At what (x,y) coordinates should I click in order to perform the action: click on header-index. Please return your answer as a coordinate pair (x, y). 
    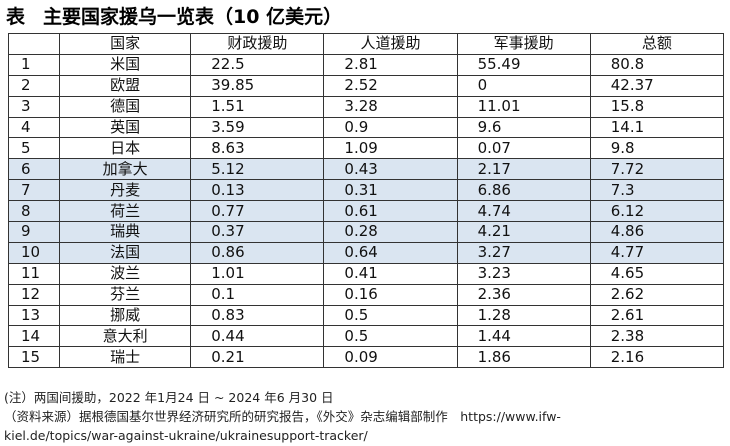
    Looking at the image, I should click on (34, 44).